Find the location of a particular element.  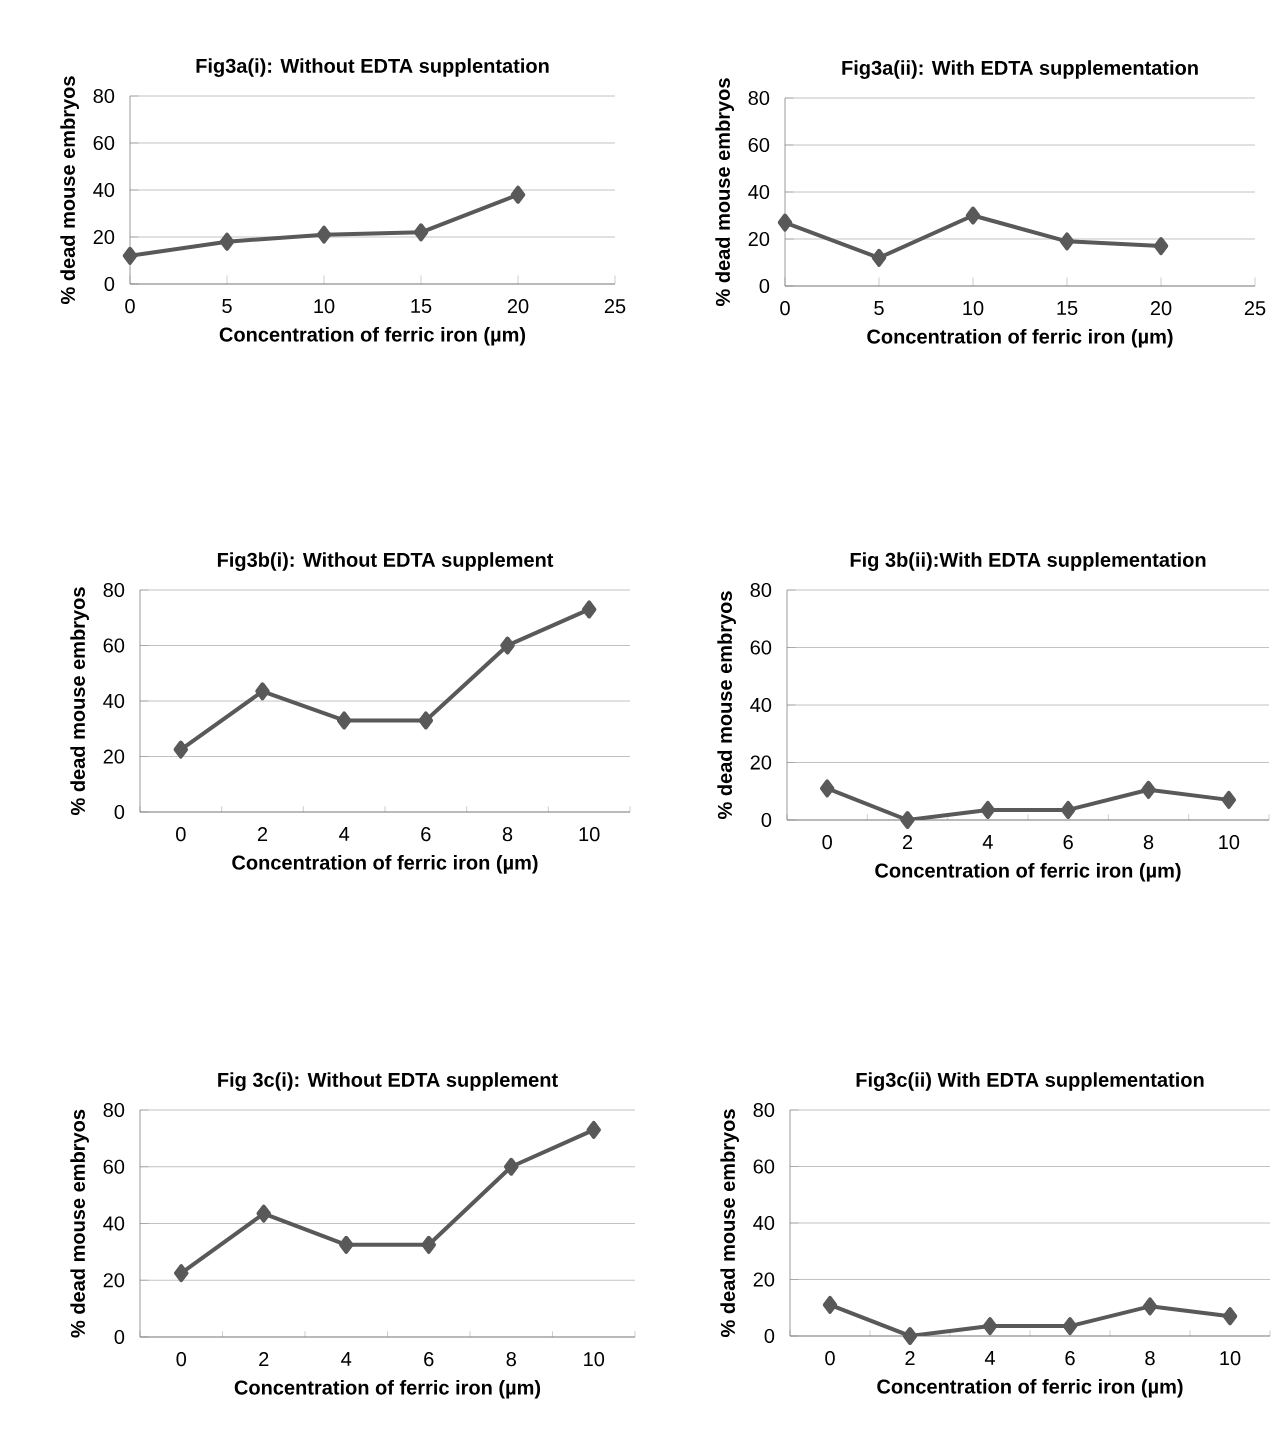

chart-title: Fig 3b(ii):With EDTA supplementation is located at coordinates (1028, 561).